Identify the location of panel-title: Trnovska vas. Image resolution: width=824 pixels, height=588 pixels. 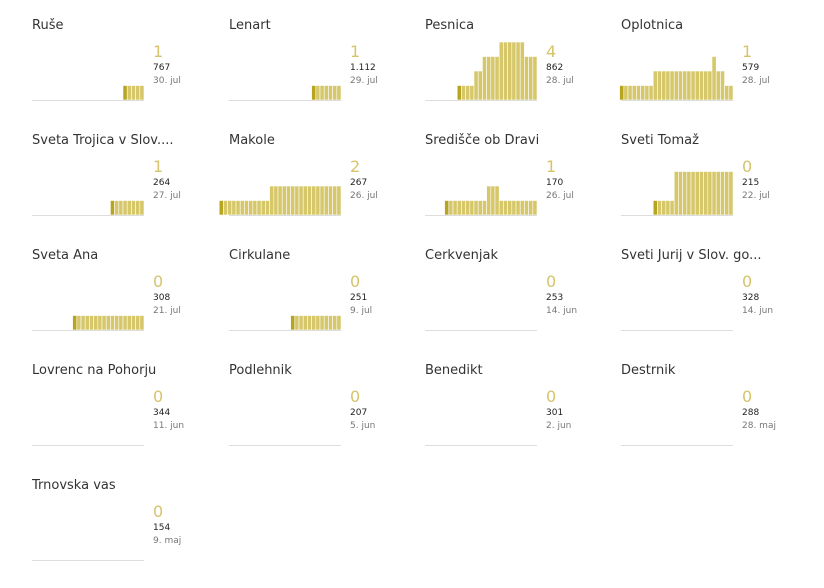
(74, 485).